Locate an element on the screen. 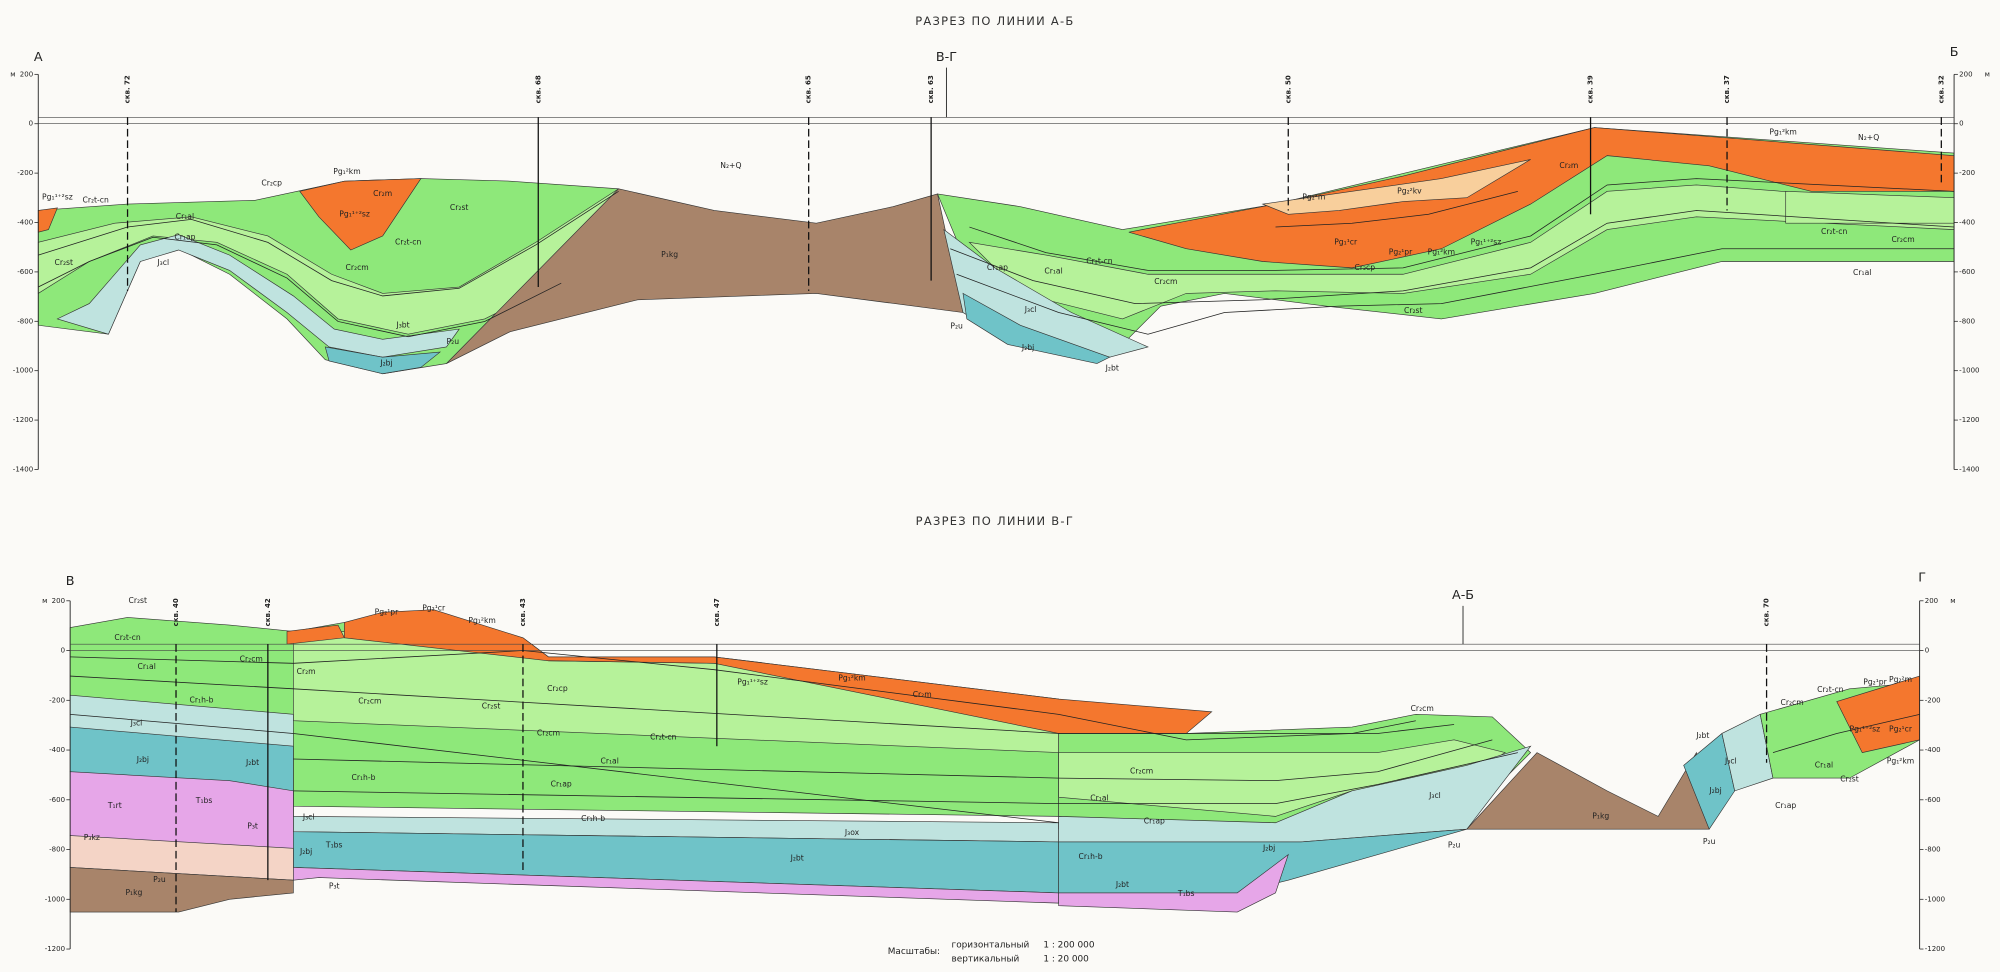  well-label: скв. 47 is located at coordinates (716, 612).